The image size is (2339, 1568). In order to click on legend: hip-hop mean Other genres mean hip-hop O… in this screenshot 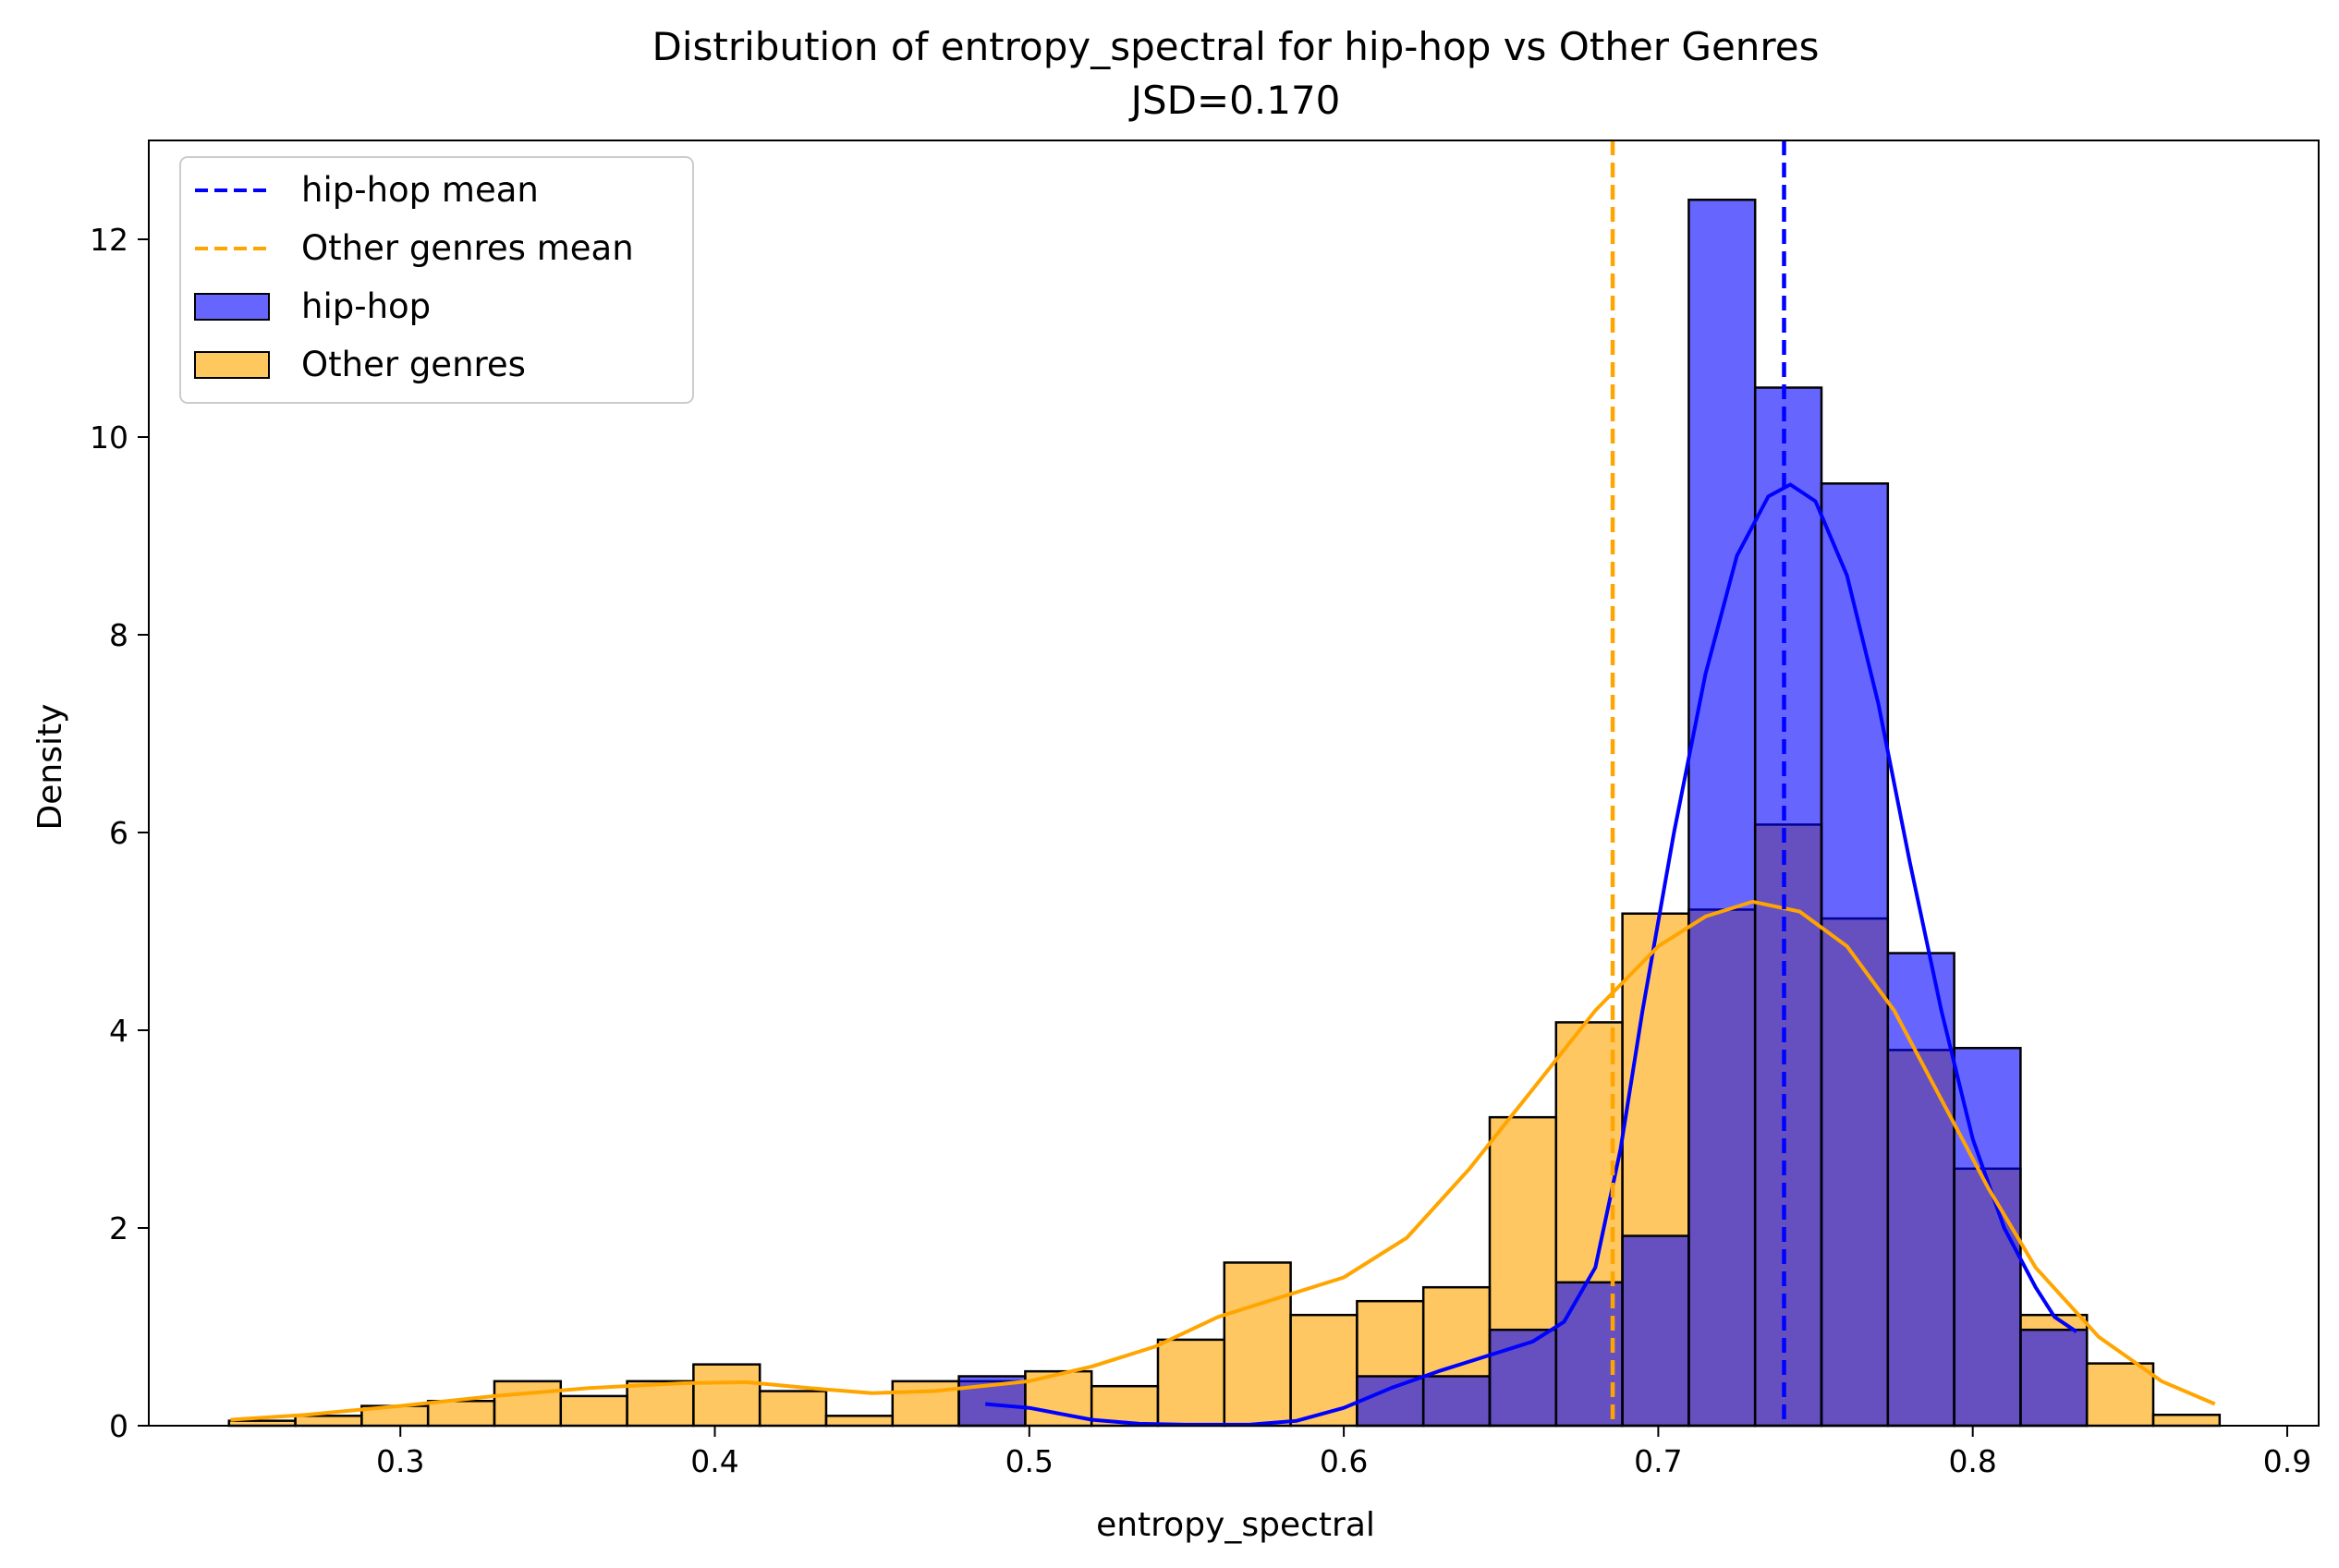, I will do `click(436, 280)`.